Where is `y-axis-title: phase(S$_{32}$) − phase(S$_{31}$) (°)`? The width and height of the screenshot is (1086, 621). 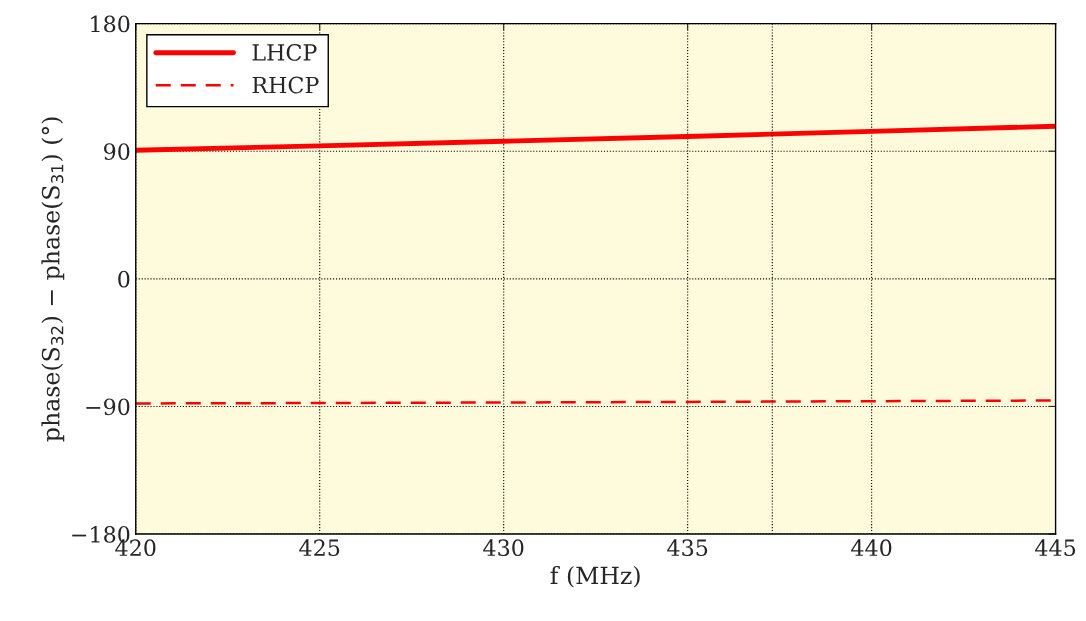 y-axis-title: phase(S$_{32}$) − phase(S$_{31}$) (°) is located at coordinates (53, 279).